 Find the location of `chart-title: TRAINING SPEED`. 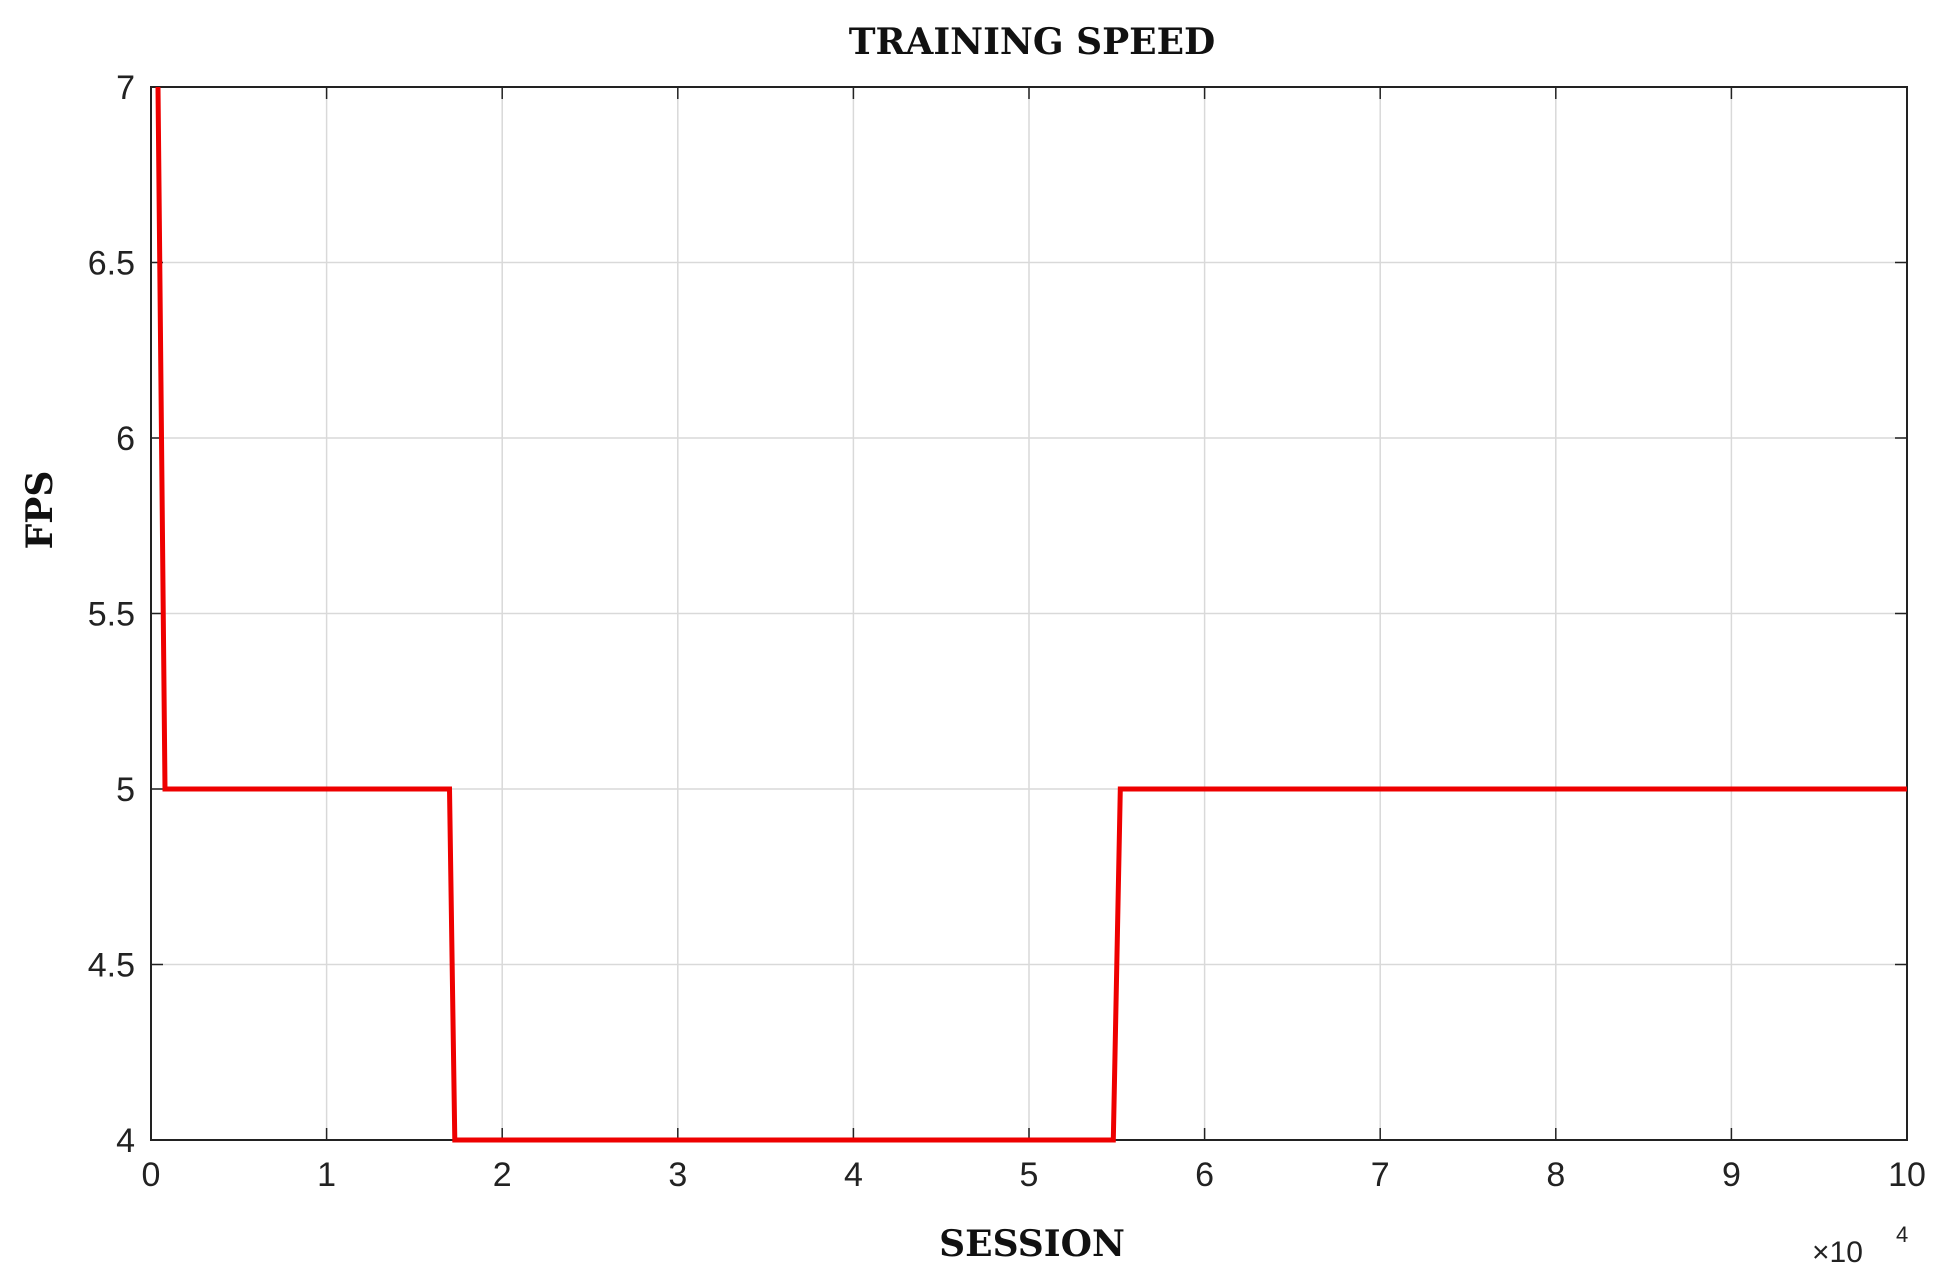

chart-title: TRAINING SPEED is located at coordinates (1032, 42).